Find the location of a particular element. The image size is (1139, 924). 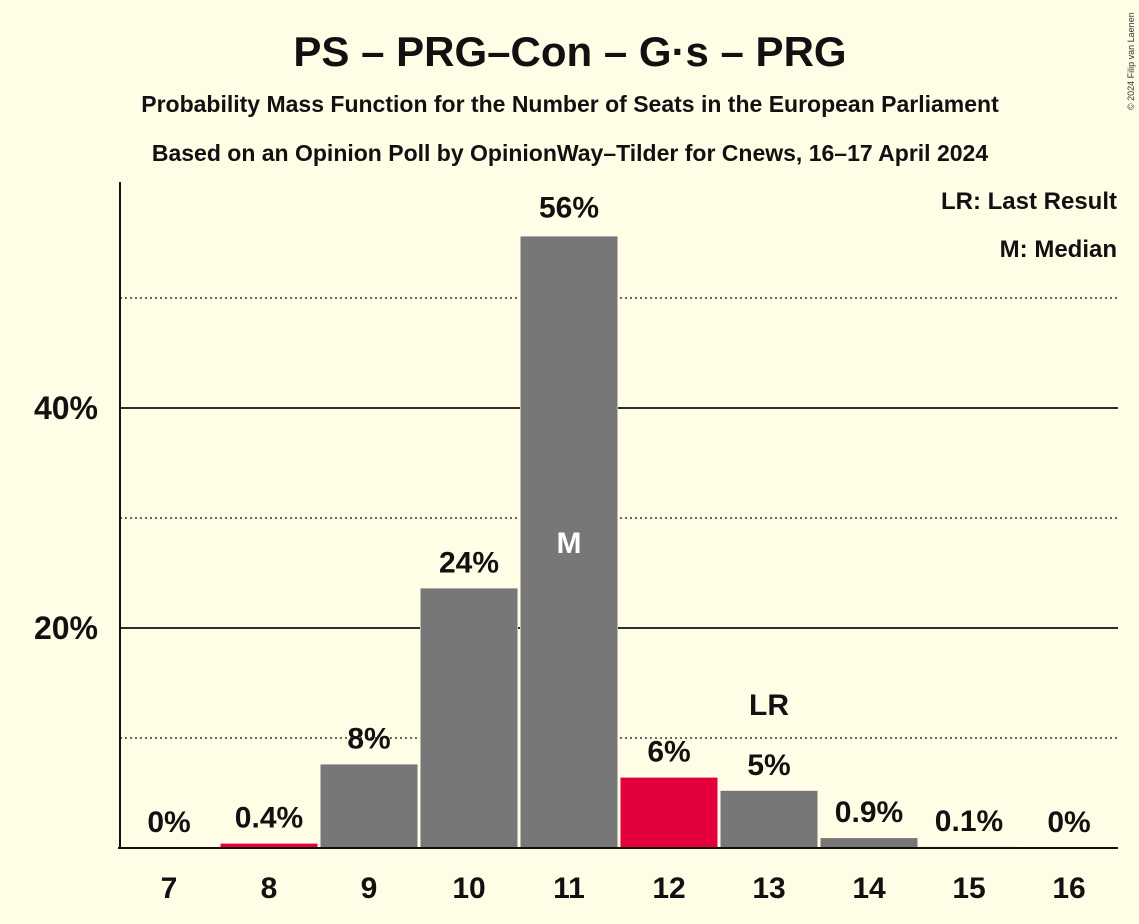

last-result-marker: LR is located at coordinates (769, 705).